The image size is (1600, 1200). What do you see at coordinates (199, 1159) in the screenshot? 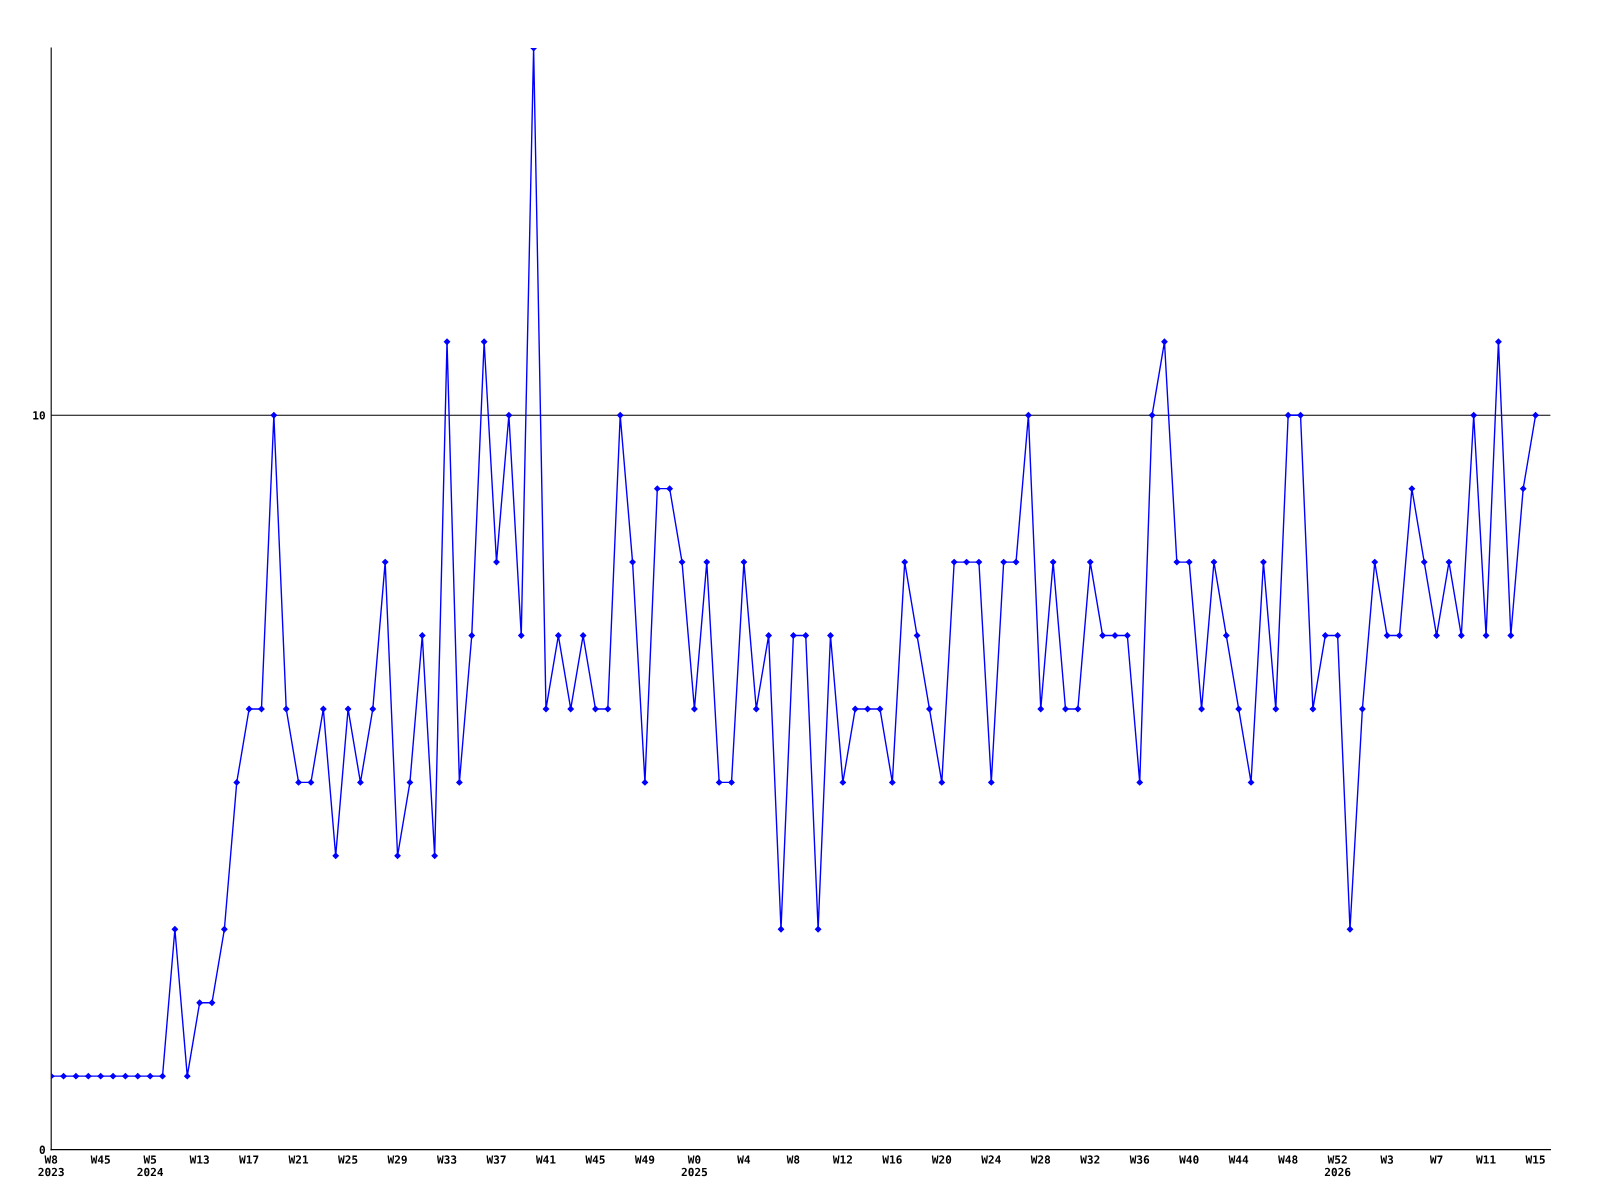
I see `x-tick-label: W13` at bounding box center [199, 1159].